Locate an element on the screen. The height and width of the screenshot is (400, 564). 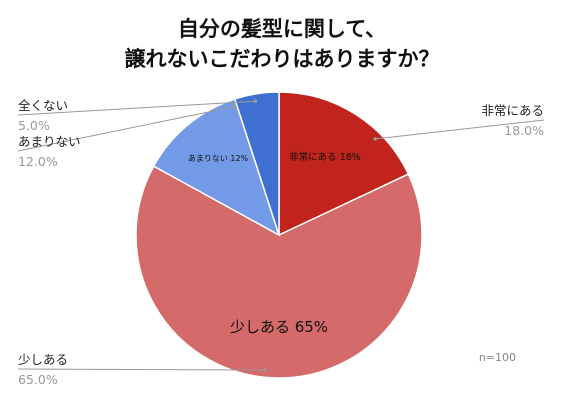
slice-legend-value-1: 18.0% is located at coordinates (524, 130).